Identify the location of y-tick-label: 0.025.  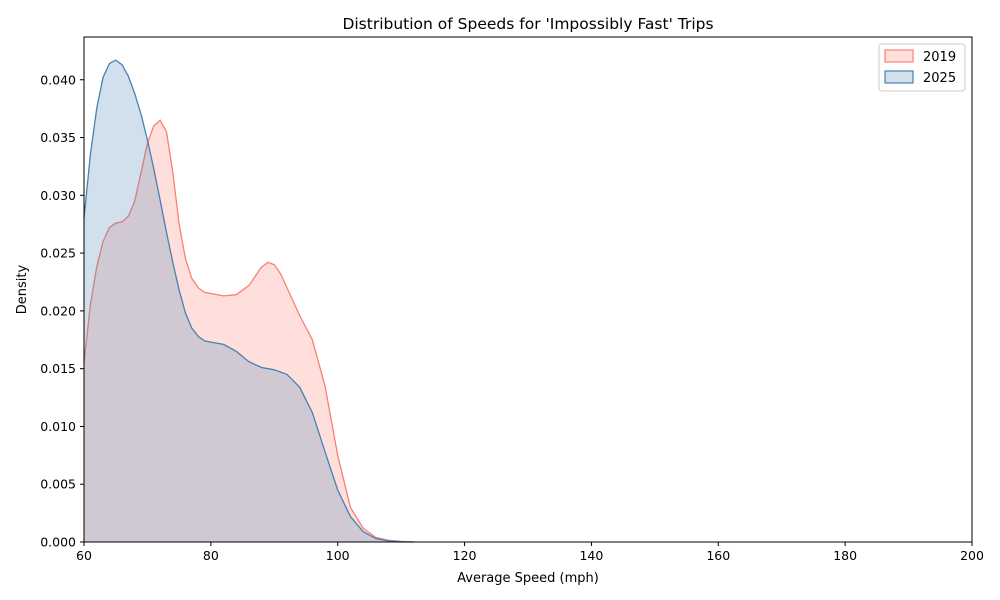
(58, 253).